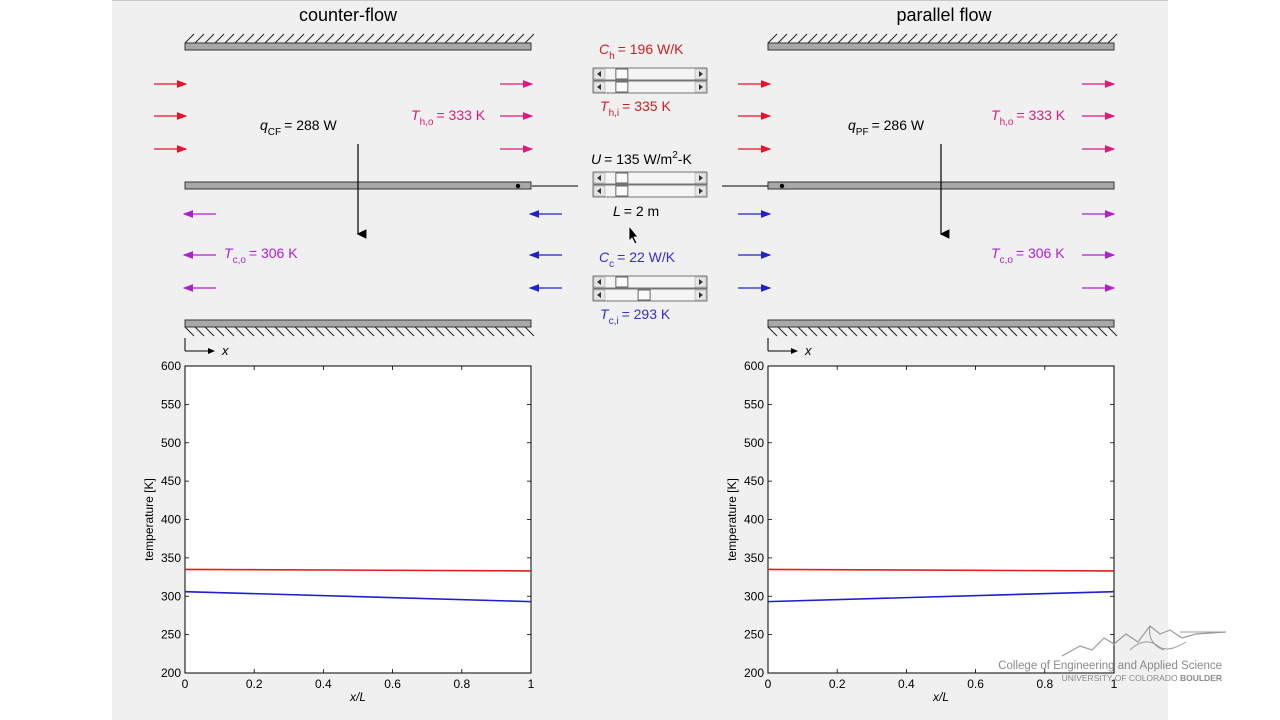  Describe the element at coordinates (206, 348) in the screenshot. I see `cf-x-axis-indicator: x` at that location.